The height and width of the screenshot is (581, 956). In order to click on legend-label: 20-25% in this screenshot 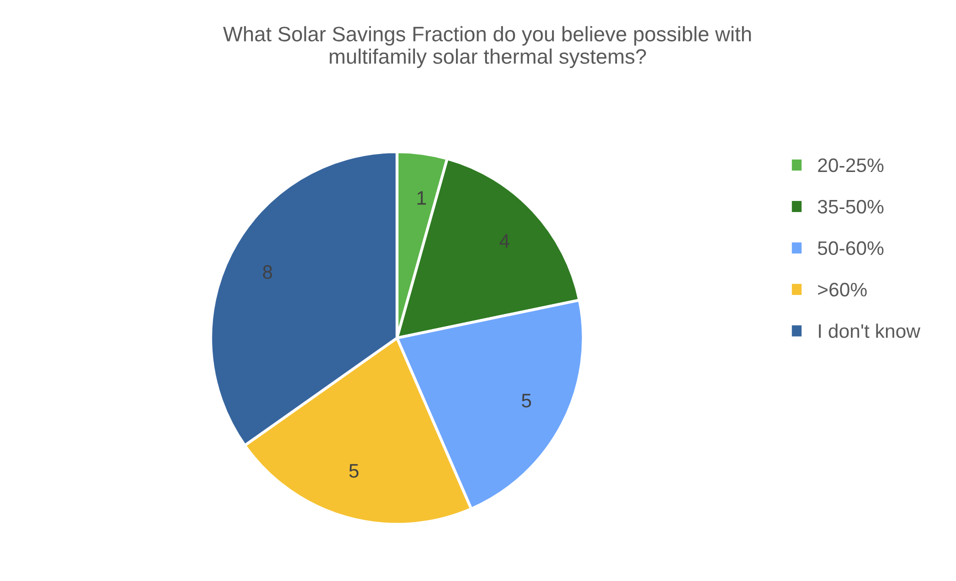, I will do `click(851, 165)`.